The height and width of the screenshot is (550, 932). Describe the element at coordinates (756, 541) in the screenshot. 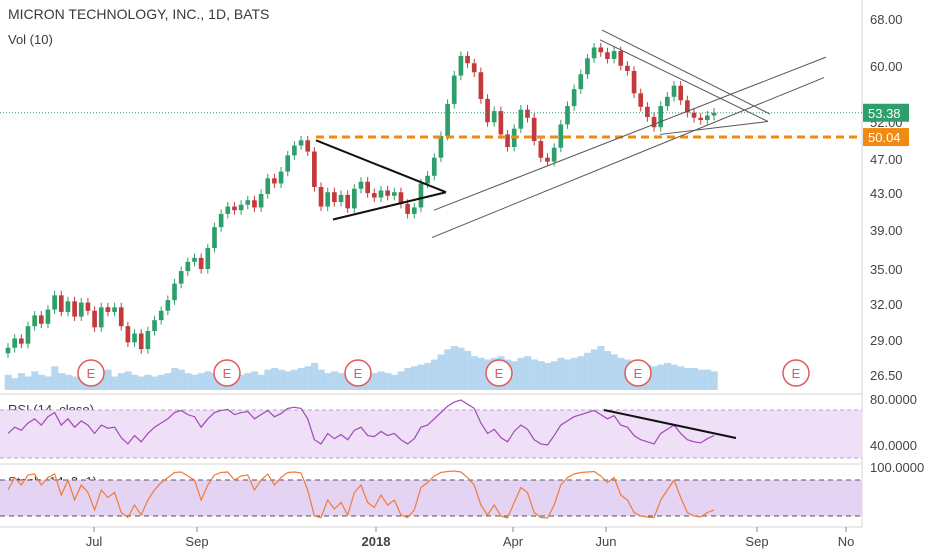

I see `time-tick-label: Sep` at that location.